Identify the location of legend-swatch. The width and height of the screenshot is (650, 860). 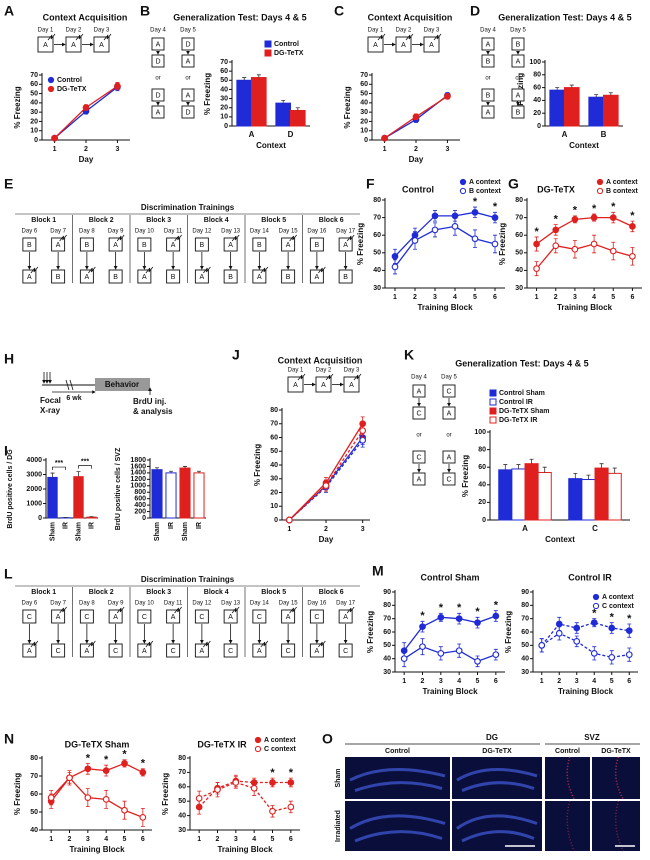
(493, 411).